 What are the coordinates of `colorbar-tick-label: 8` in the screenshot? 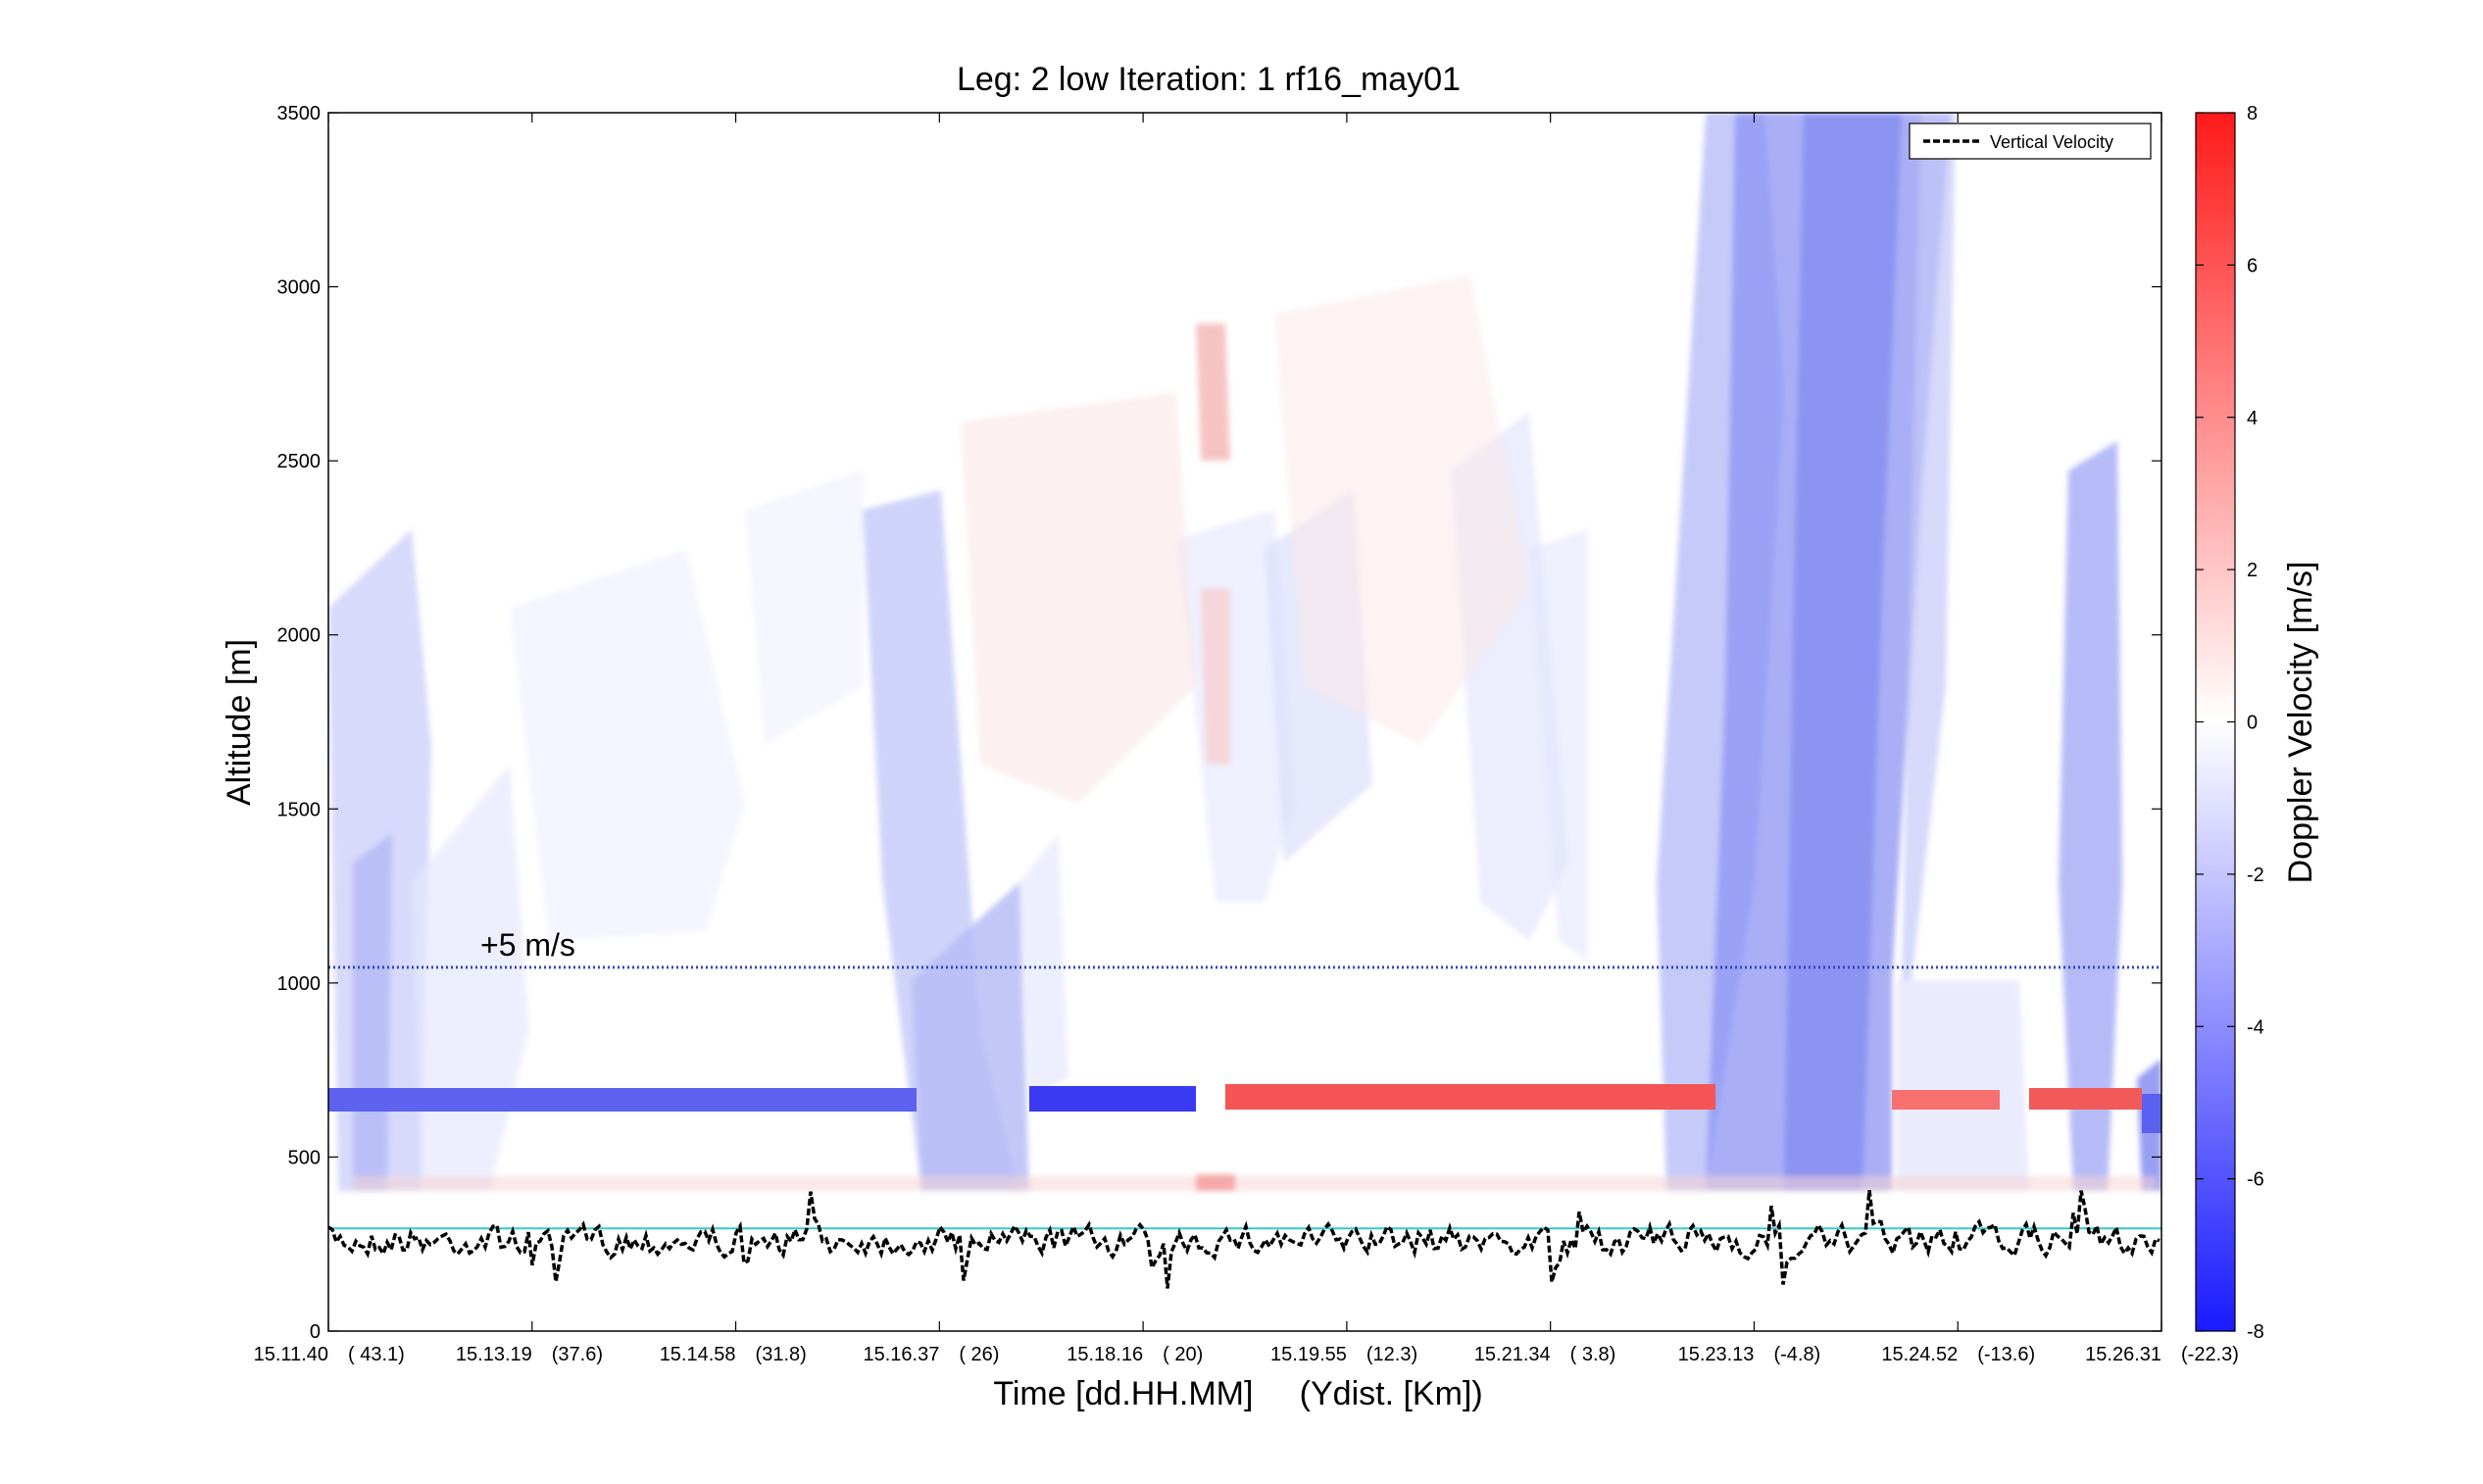 It's located at (2252, 113).